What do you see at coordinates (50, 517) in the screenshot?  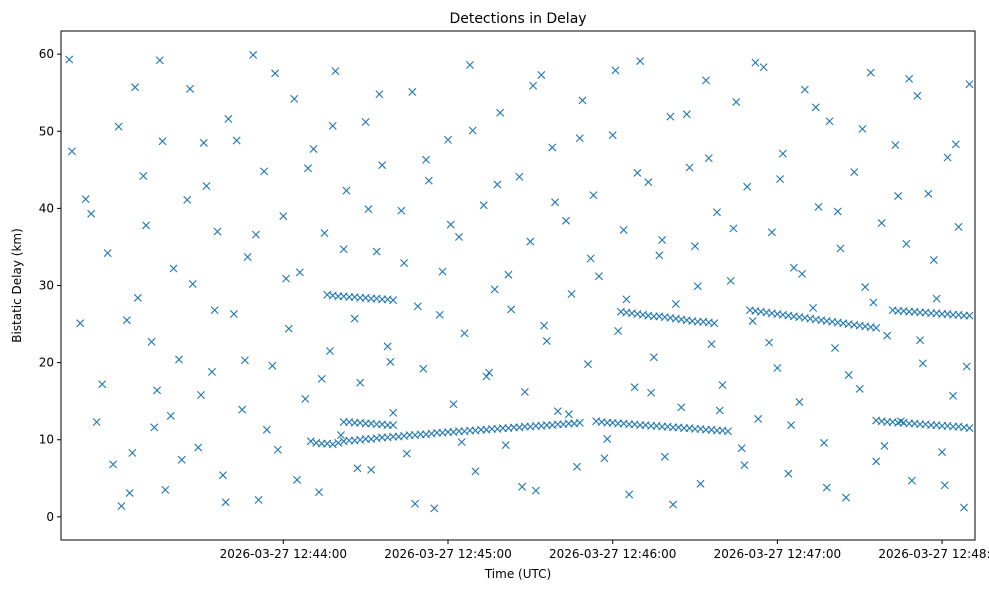 I see `y-tick-label: 0` at bounding box center [50, 517].